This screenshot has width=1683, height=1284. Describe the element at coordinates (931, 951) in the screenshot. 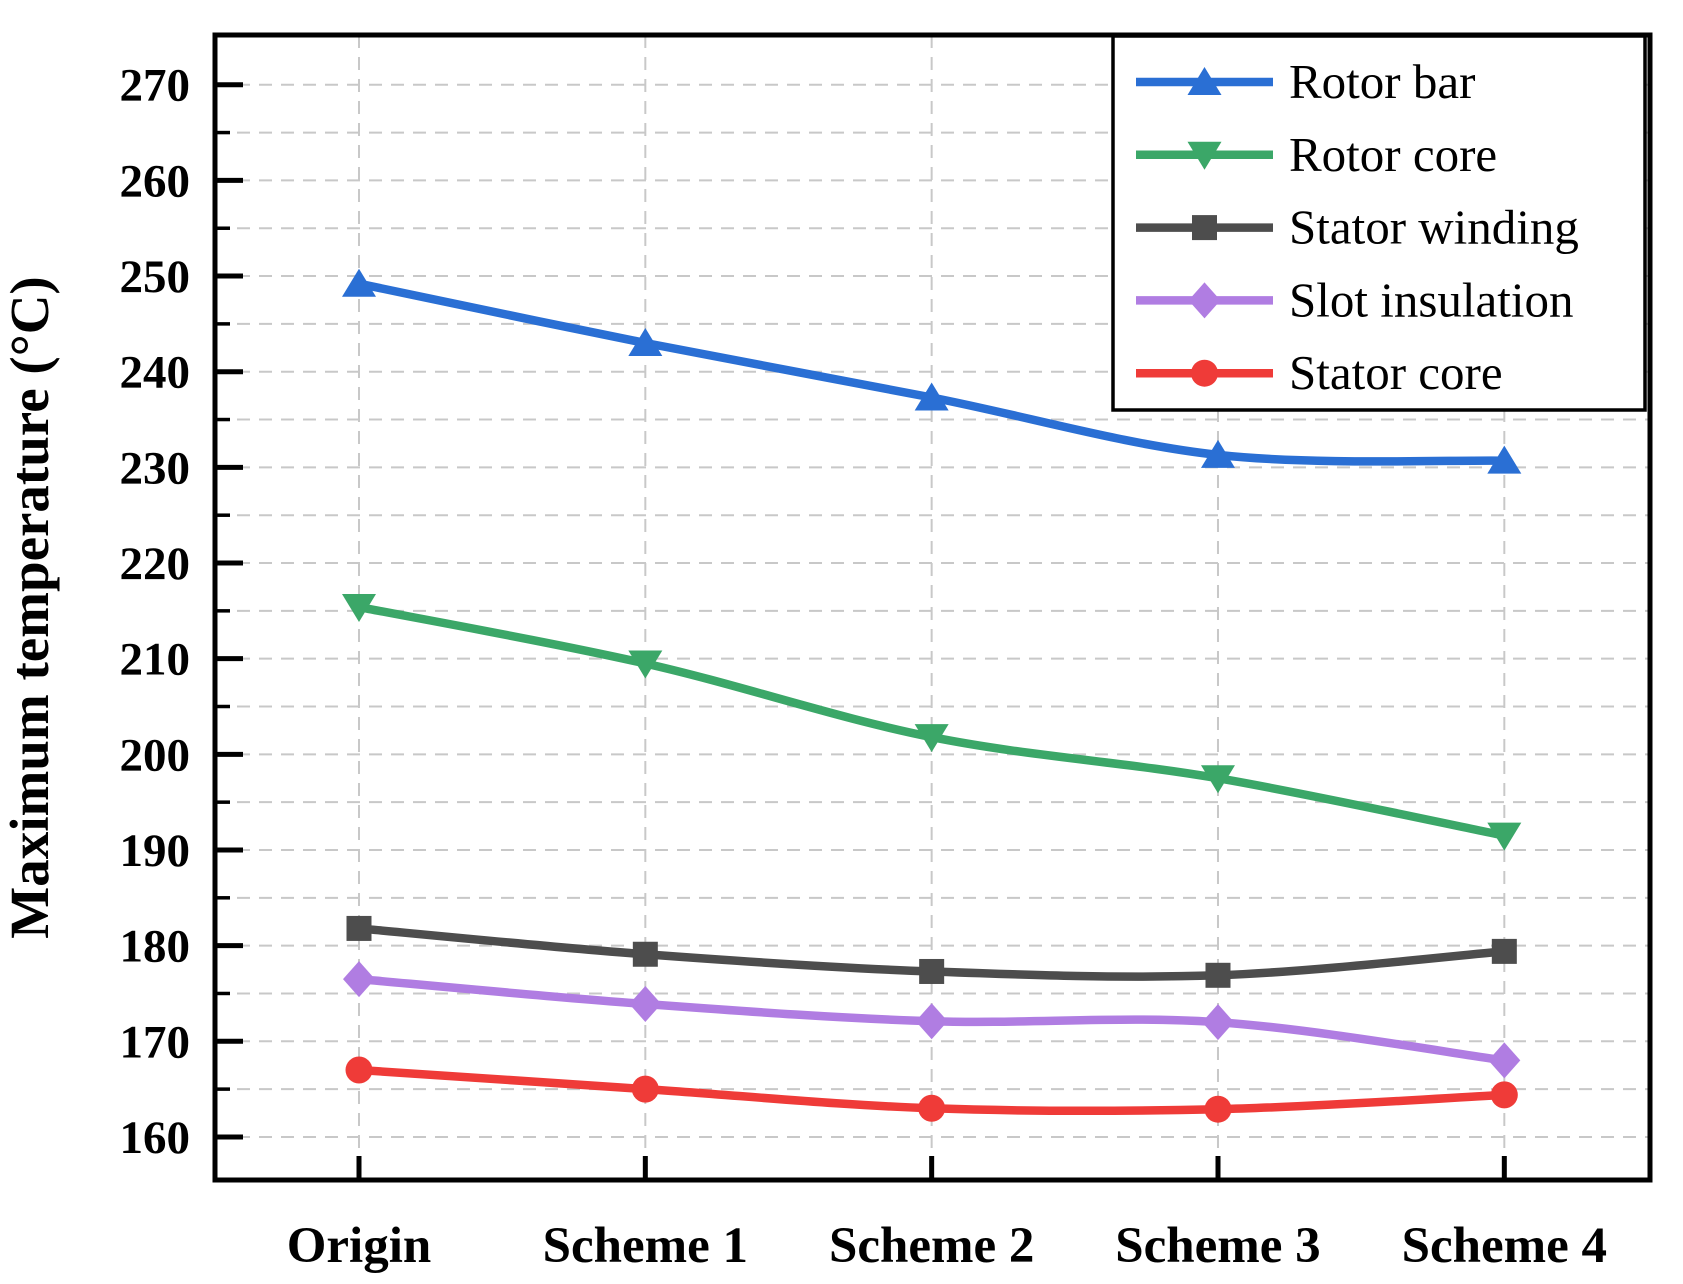

I see `series-stator-winding` at that location.